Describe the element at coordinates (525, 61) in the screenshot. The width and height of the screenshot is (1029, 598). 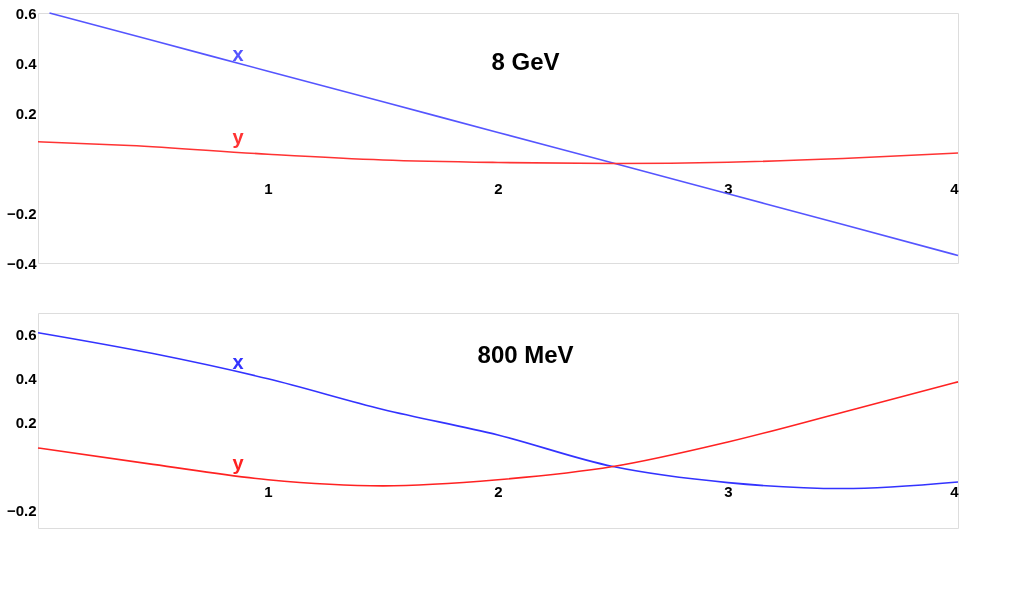
I see `text: 8 GeV` at that location.